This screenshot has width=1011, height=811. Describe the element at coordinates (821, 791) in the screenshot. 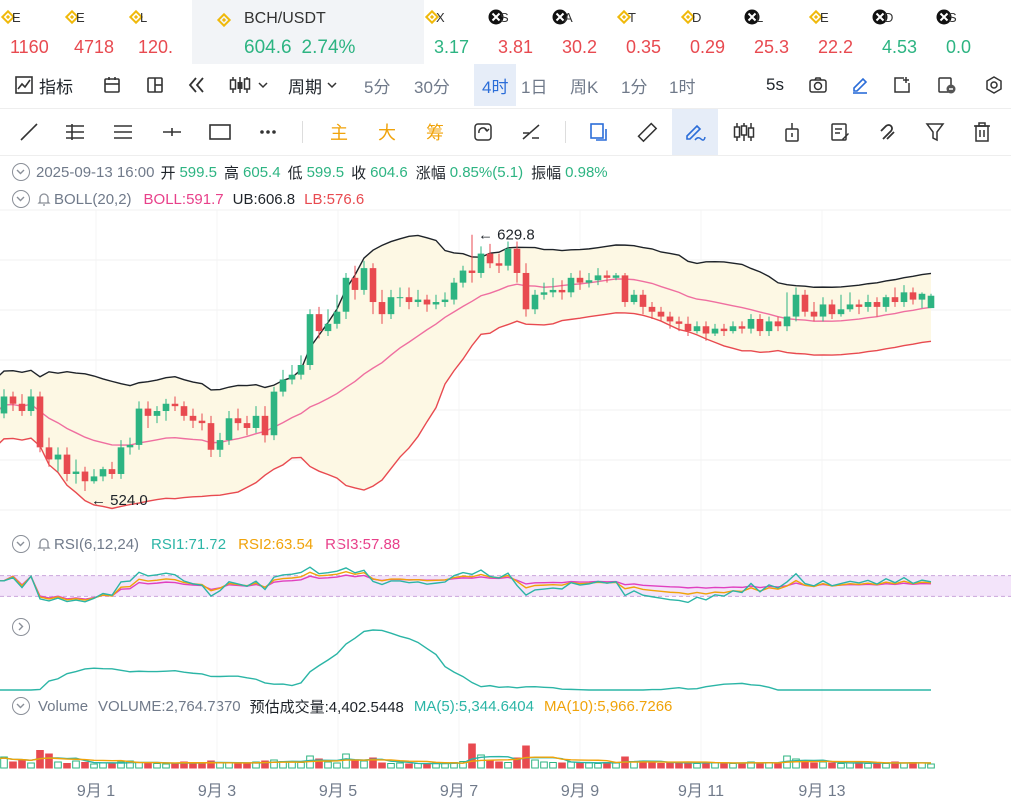

I see `x-tick-label: 9月 13` at that location.